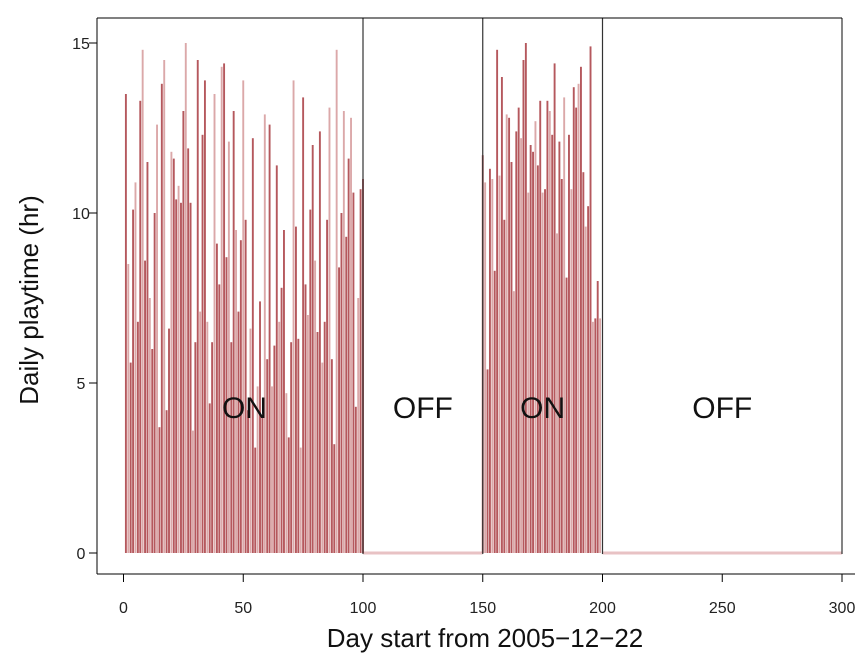 The image size is (857, 654). I want to click on phase-label-off: OFF, so click(722, 408).